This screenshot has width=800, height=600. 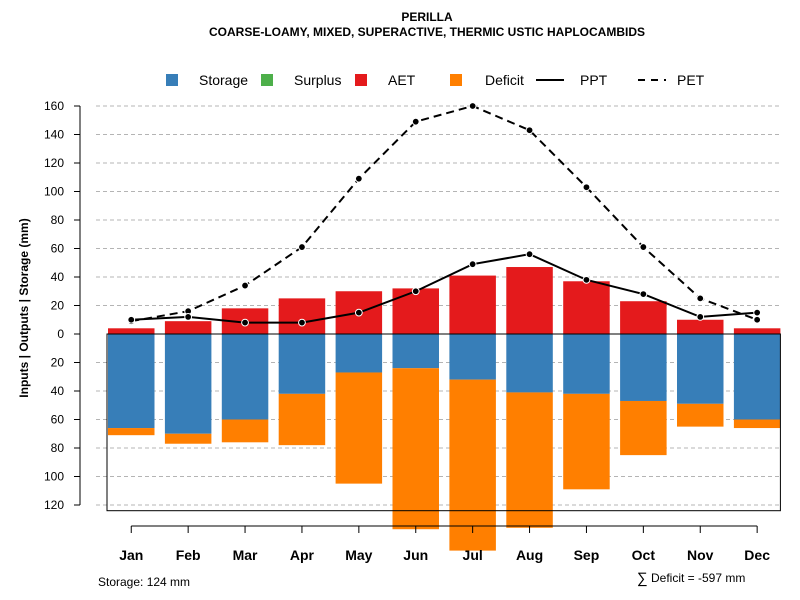 I want to click on x-tick-label: Jan, so click(x=131, y=555).